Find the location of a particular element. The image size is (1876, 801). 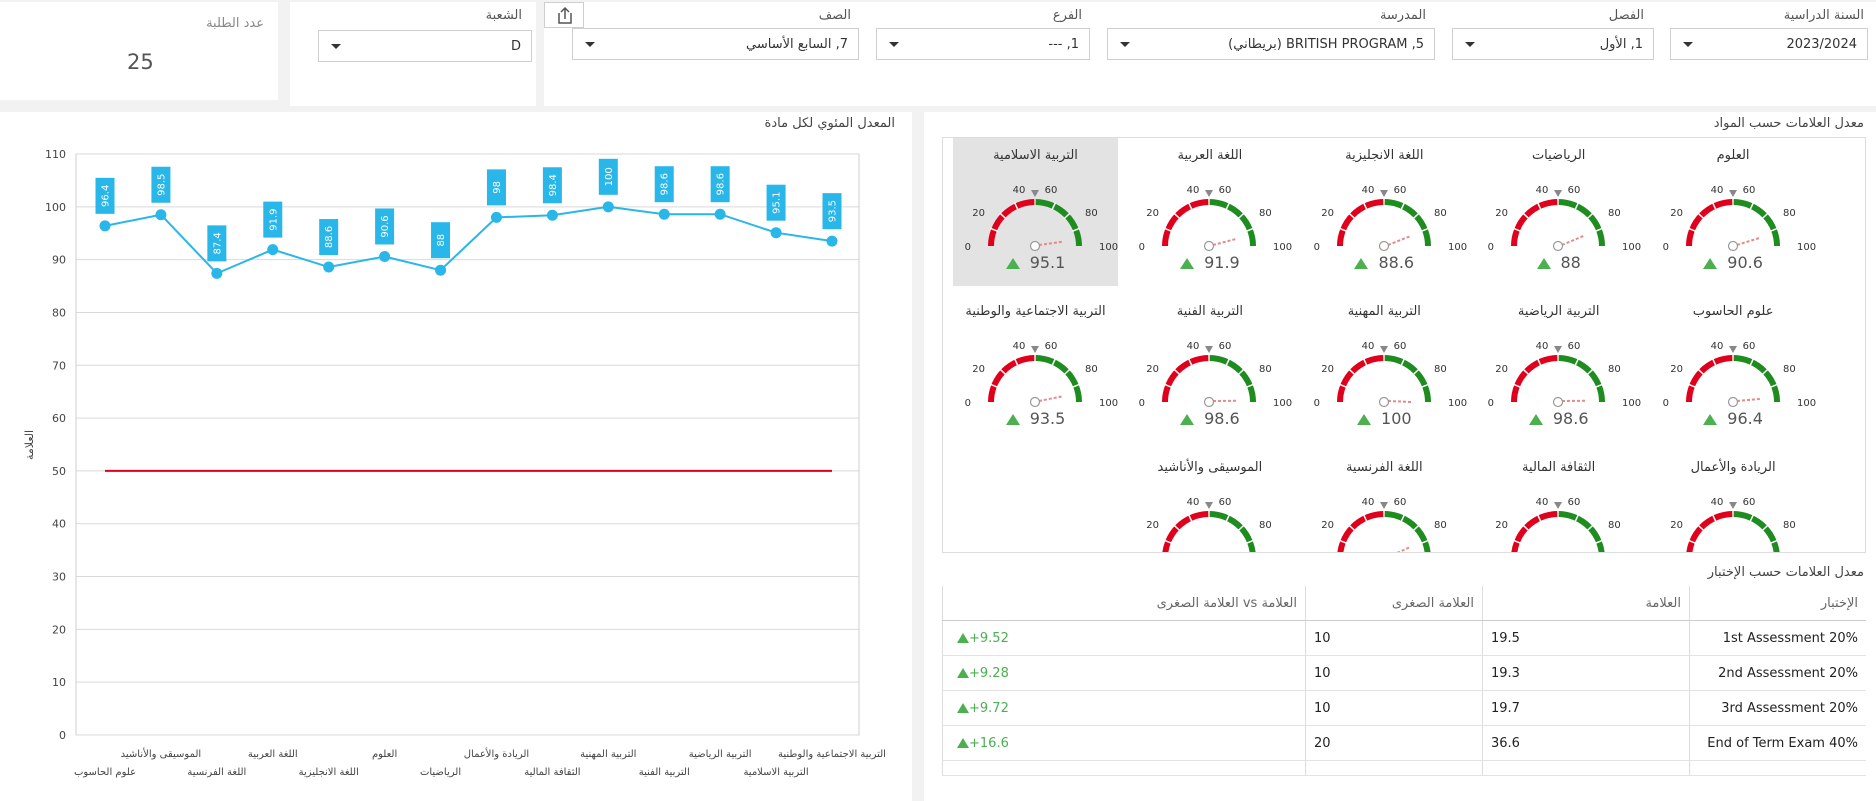

subject-gauge: التربية الفنية 0 20 40 60 80 100 98.6 is located at coordinates (1209, 368).